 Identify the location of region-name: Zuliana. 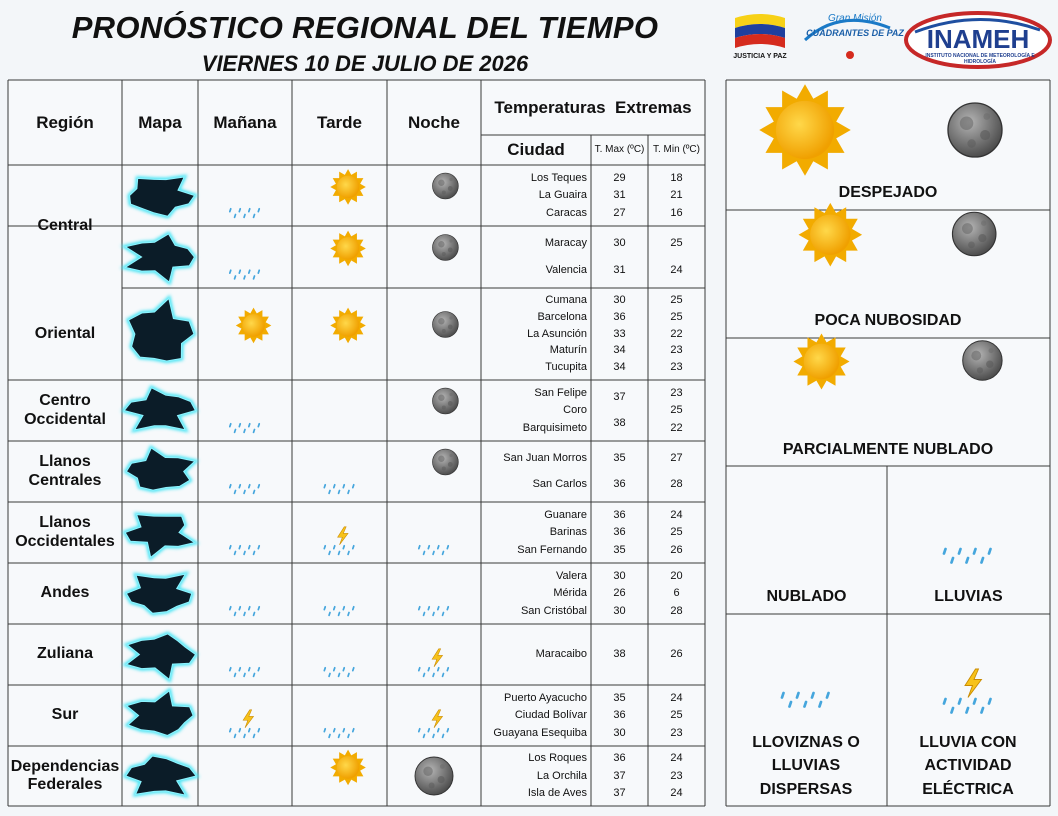
(64, 654).